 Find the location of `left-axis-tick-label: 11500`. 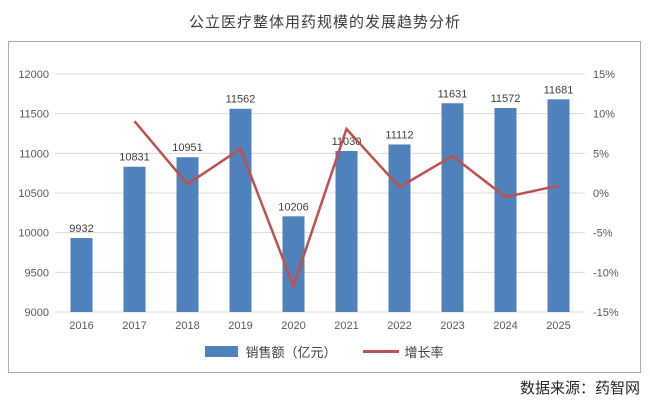

left-axis-tick-label: 11500 is located at coordinates (34, 115).